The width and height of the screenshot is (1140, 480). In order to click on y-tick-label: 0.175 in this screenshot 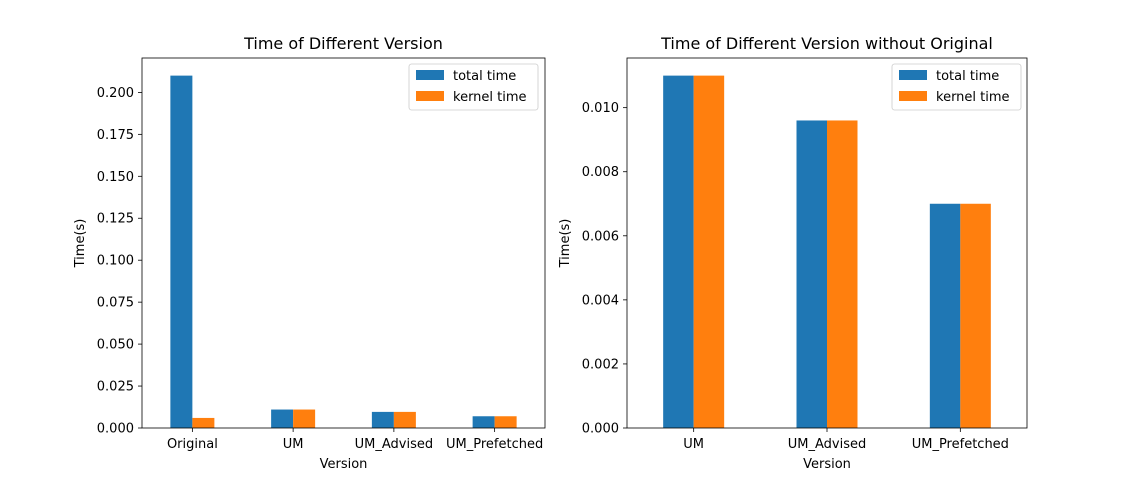, I will do `click(115, 135)`.